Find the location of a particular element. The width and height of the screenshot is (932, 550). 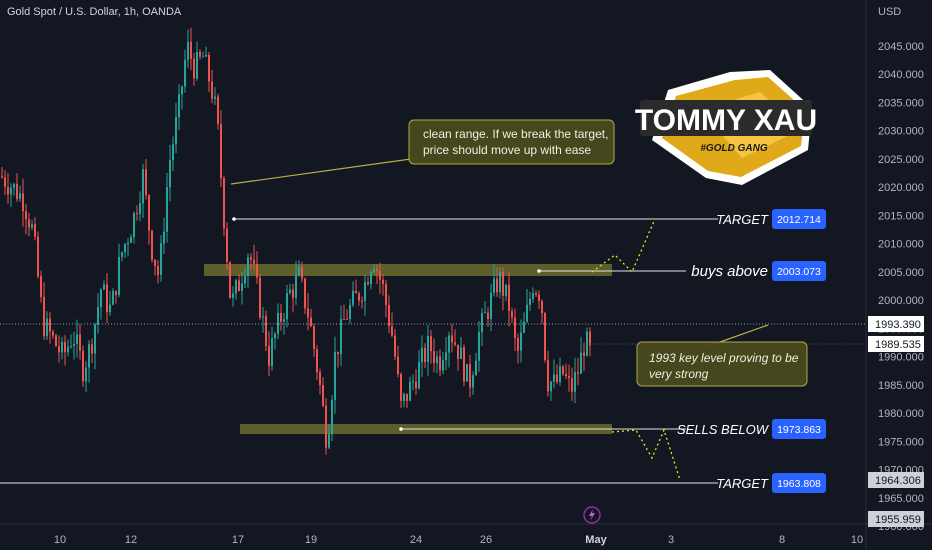

price-tick-label: 1980.000 is located at coordinates (901, 414).